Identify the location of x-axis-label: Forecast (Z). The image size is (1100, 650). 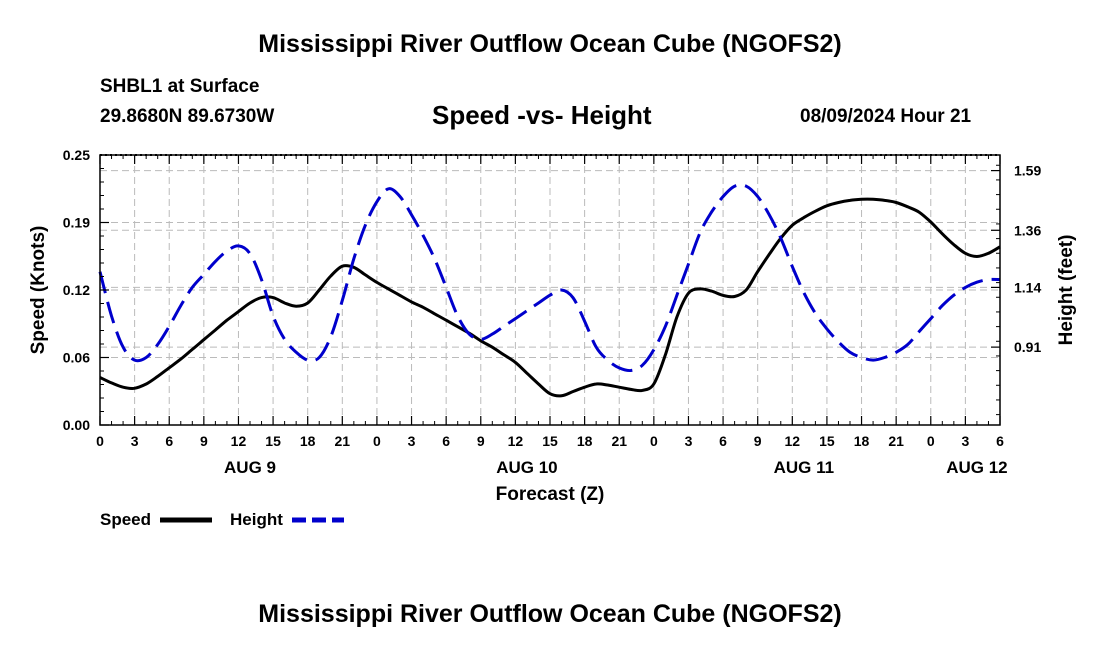
(550, 494).